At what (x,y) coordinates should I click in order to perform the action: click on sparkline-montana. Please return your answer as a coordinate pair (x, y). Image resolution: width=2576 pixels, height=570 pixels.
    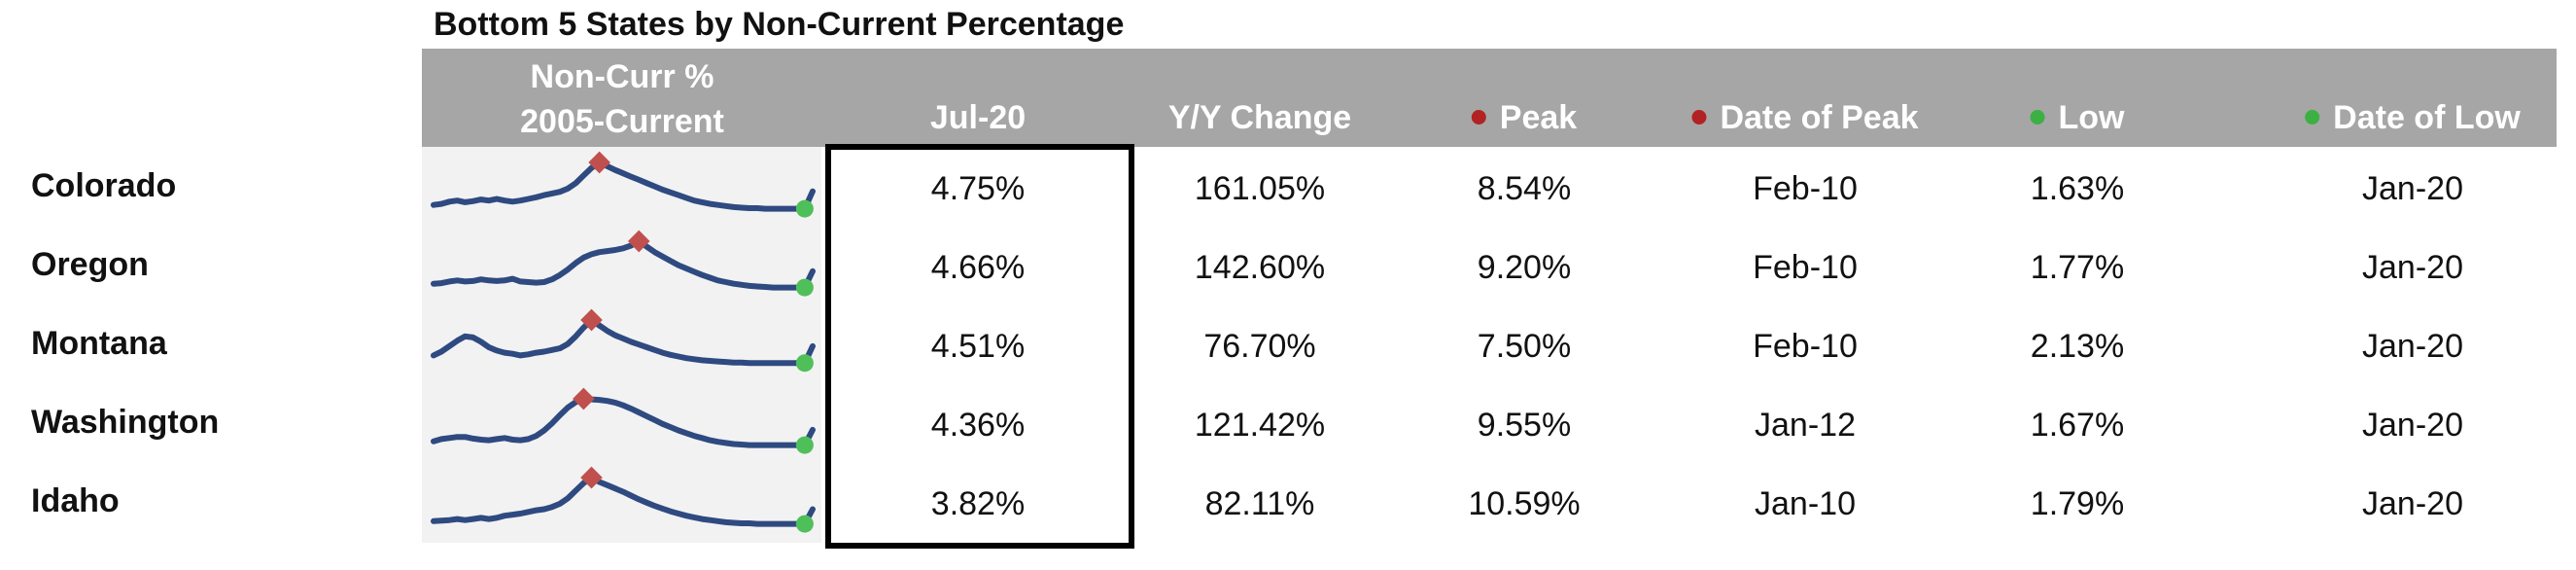
    Looking at the image, I should click on (623, 340).